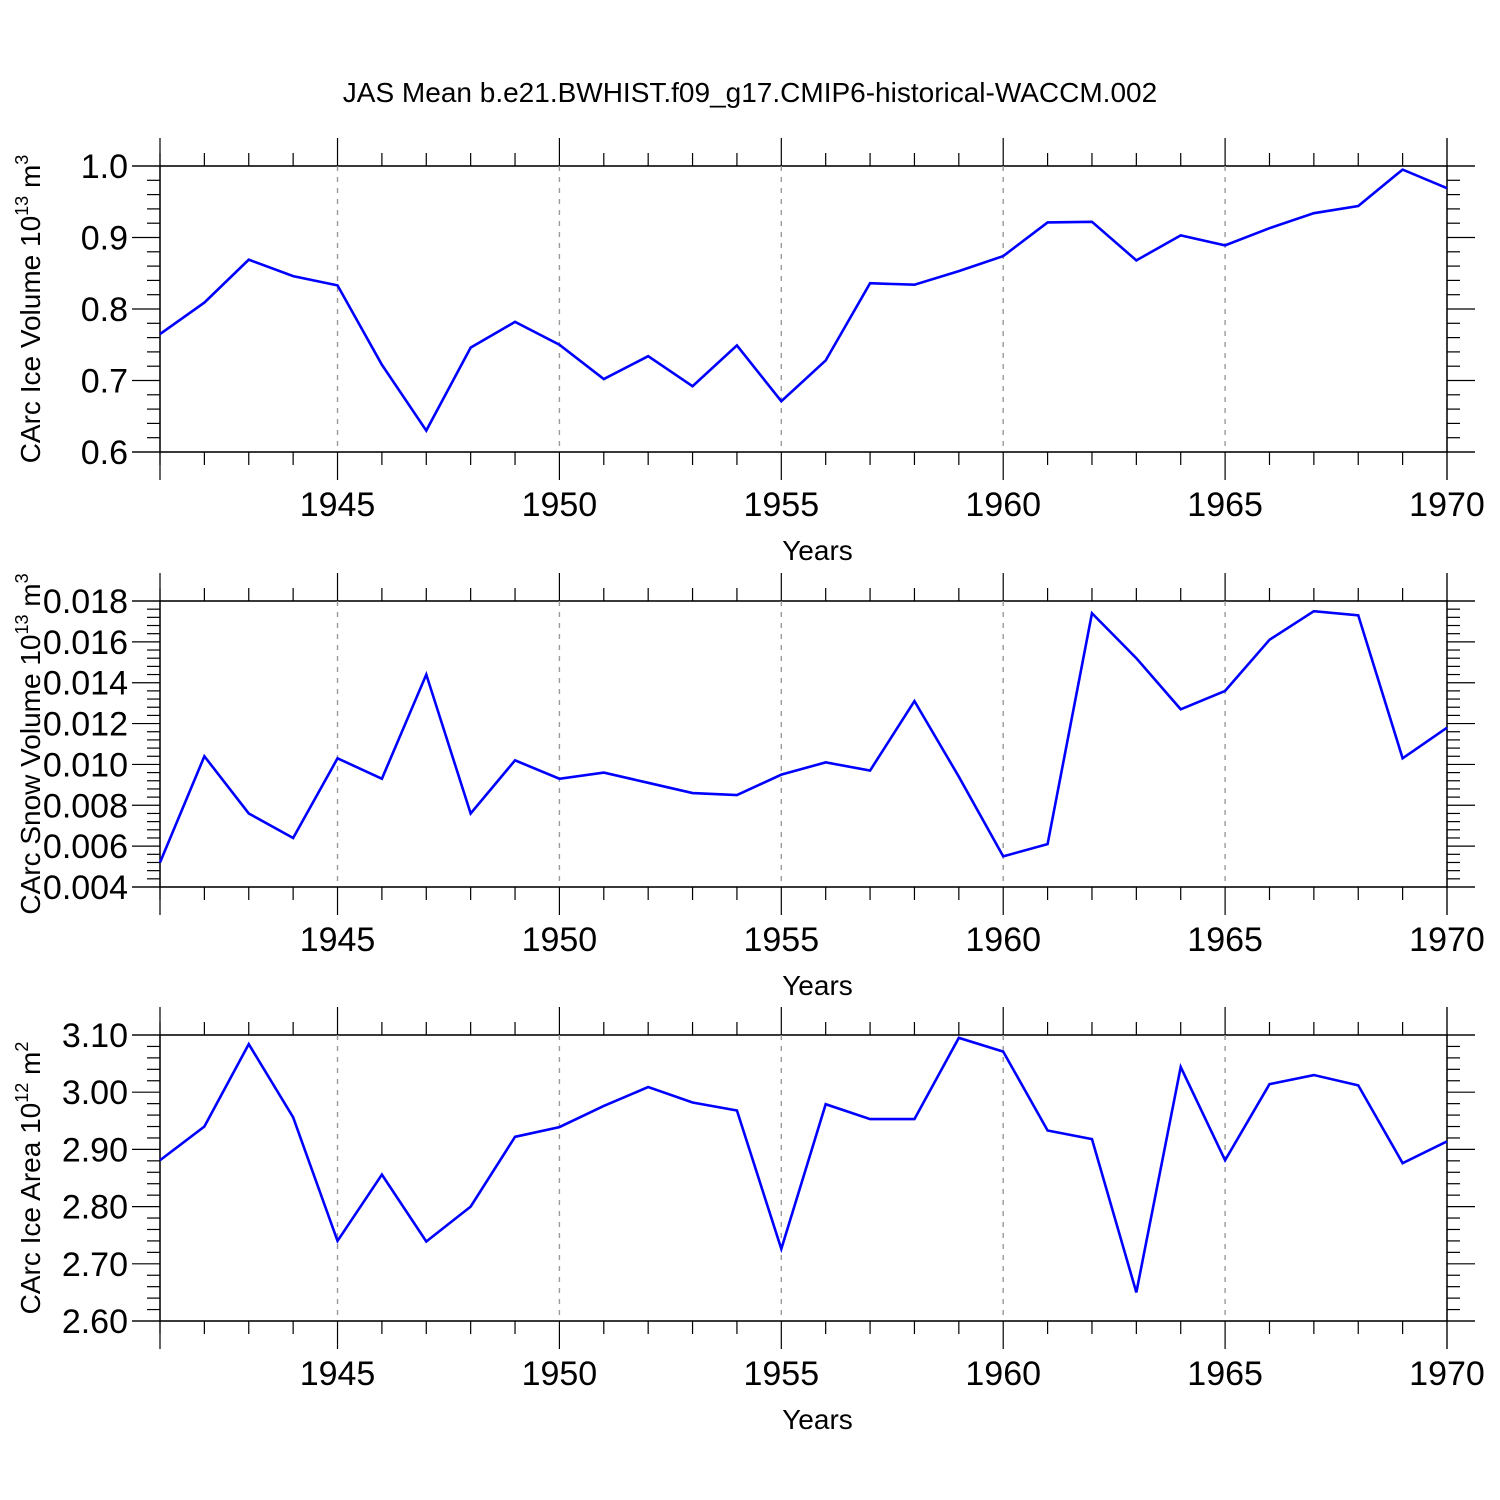 The image size is (1500, 1500). What do you see at coordinates (781, 505) in the screenshot?
I see `panel-1-xtick-label-1955: 1955` at bounding box center [781, 505].